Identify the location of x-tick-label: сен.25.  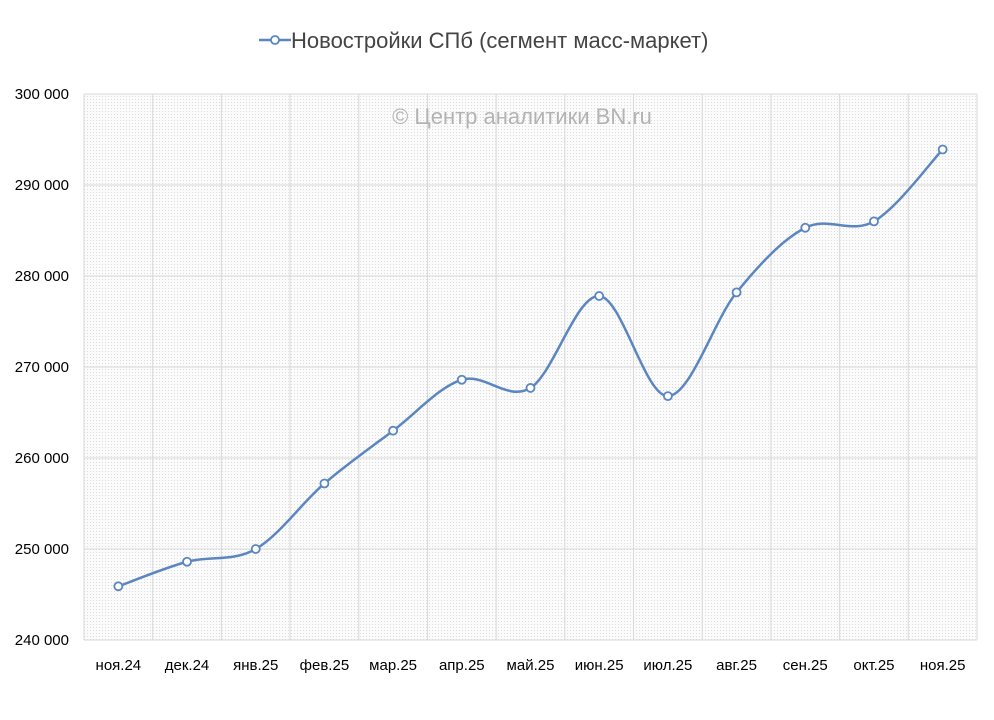
(805, 665).